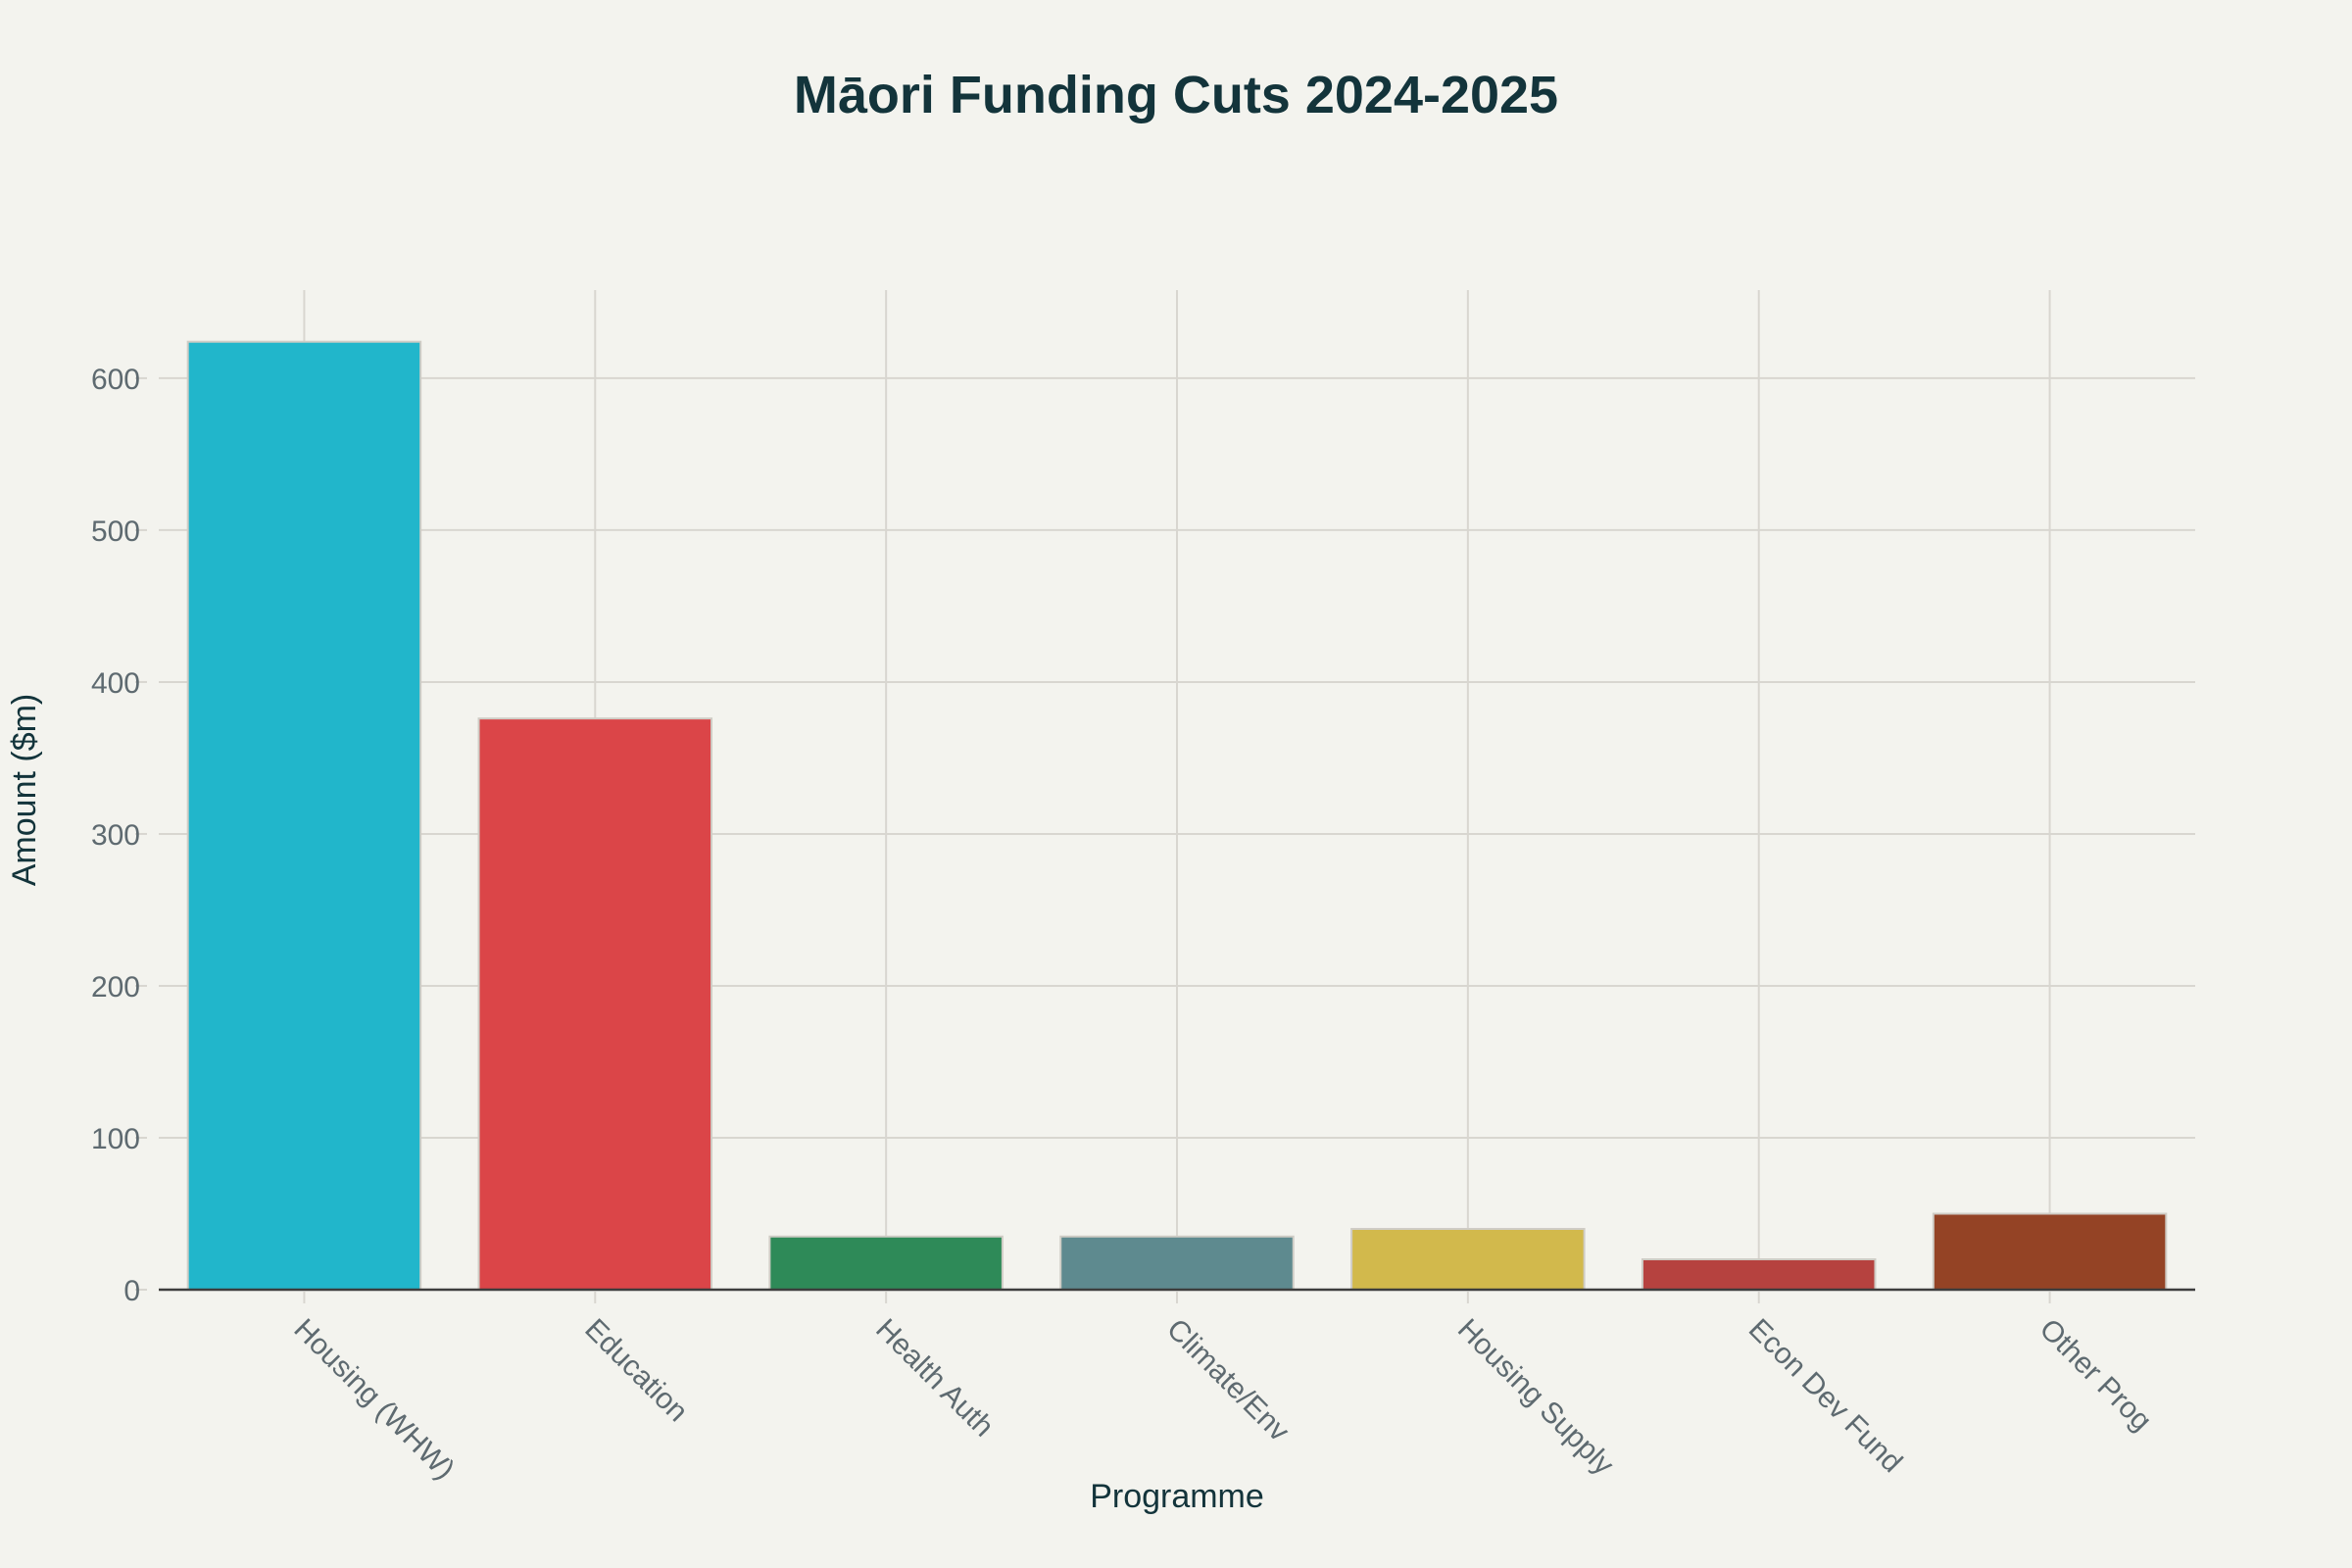 The width and height of the screenshot is (2352, 1568). What do you see at coordinates (115, 988) in the screenshot?
I see `y-tick-label: 200` at bounding box center [115, 988].